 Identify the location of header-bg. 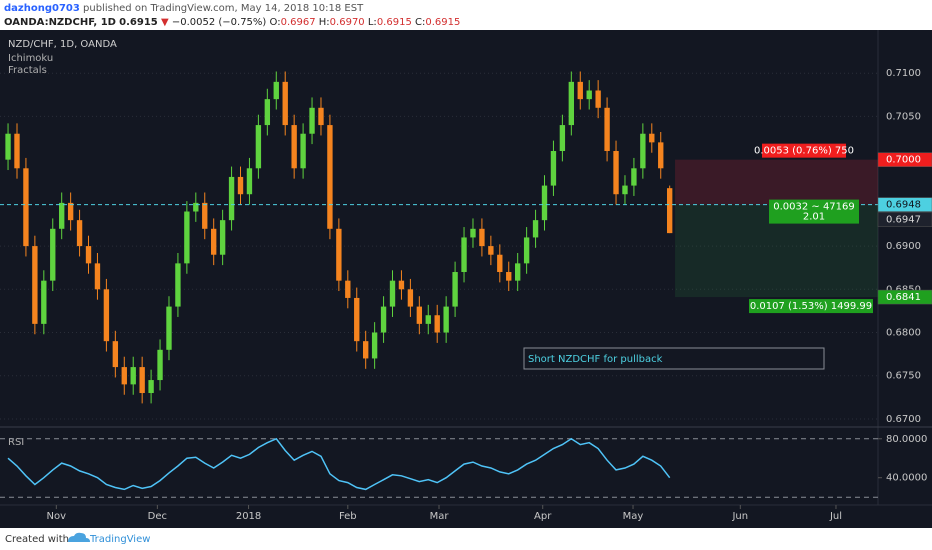
(466, 15).